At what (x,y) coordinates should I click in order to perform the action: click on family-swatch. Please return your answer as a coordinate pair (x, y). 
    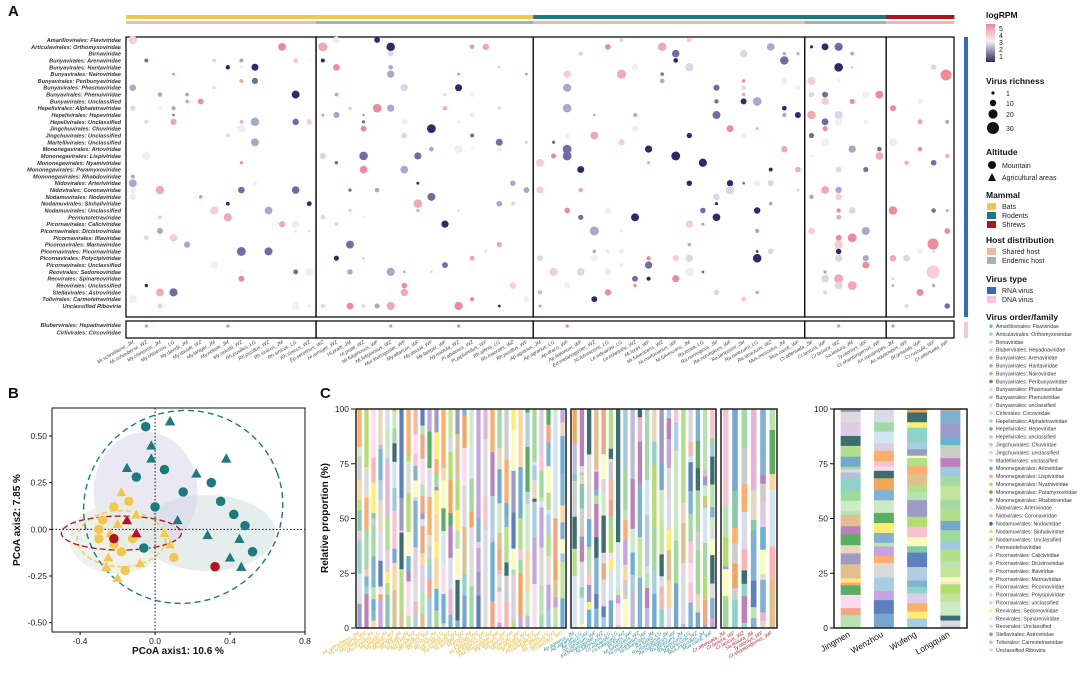
    Looking at the image, I should click on (991, 523).